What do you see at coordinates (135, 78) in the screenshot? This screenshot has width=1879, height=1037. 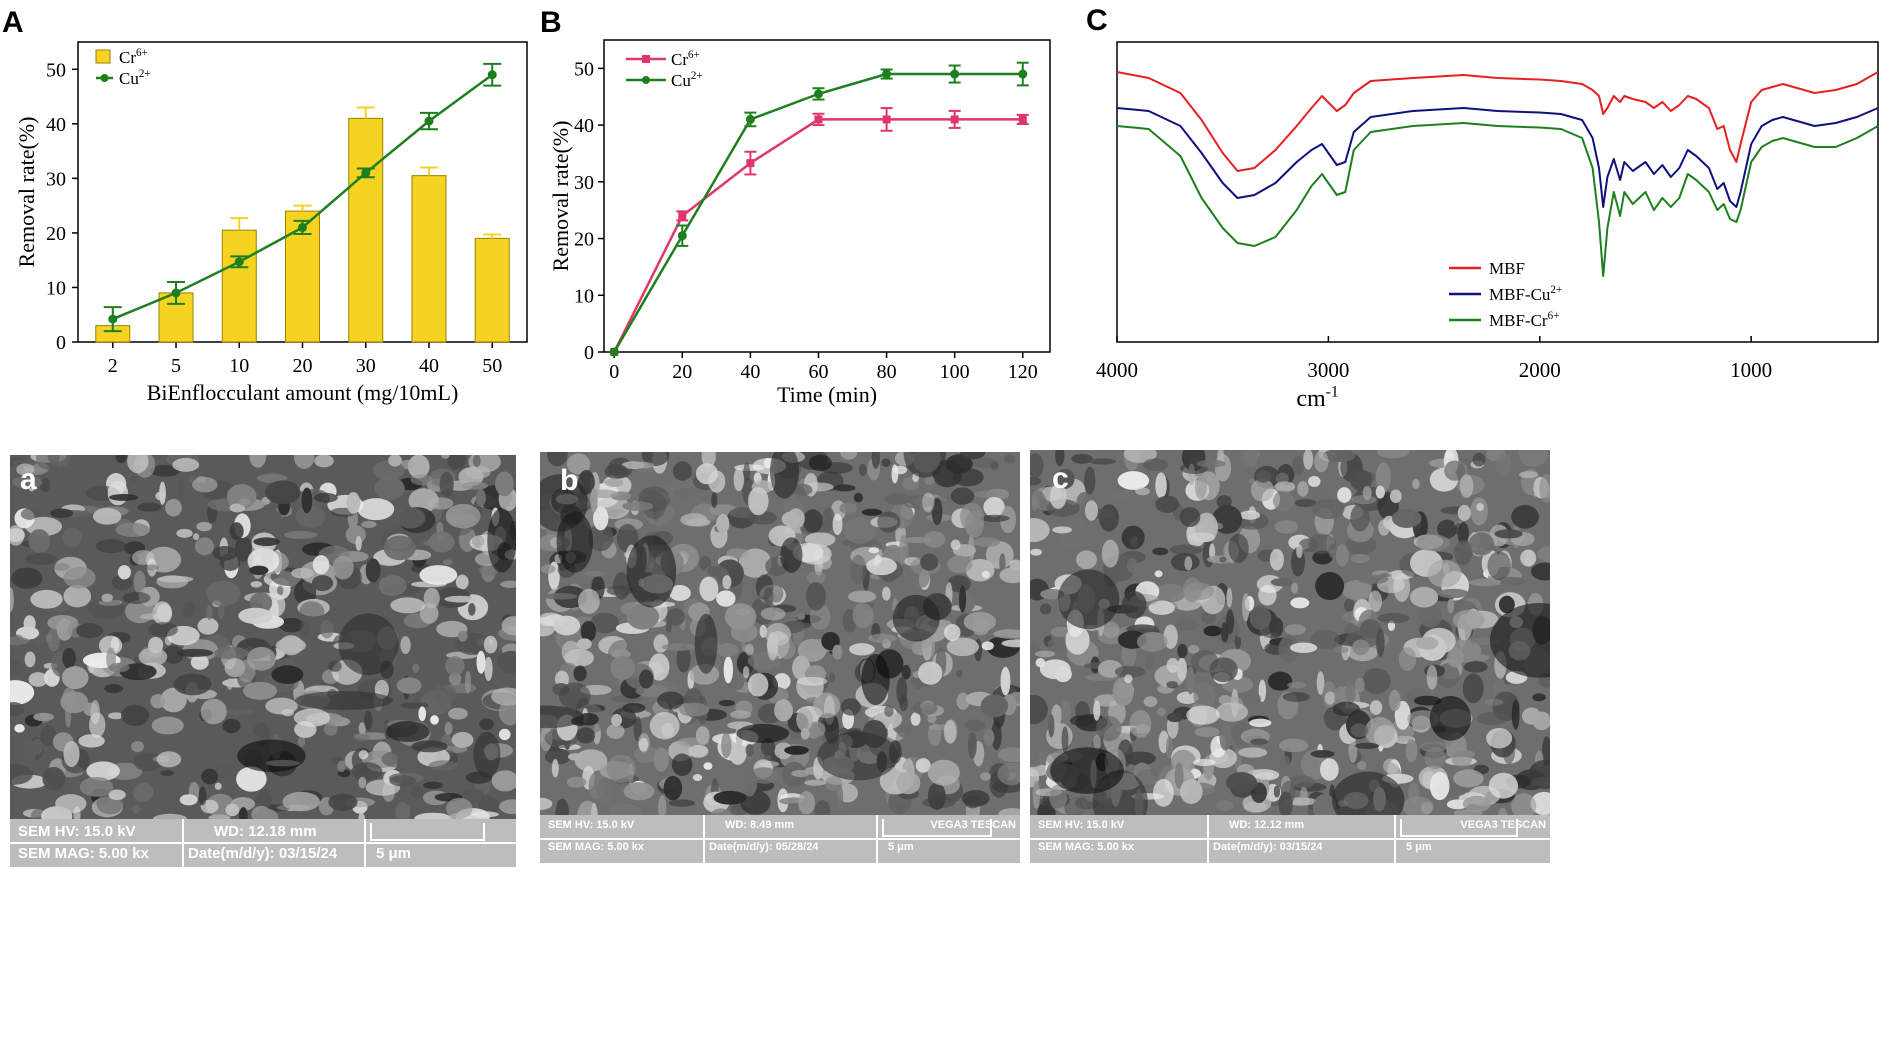 I see `chart-a-legend-cu: Cu2+` at bounding box center [135, 78].